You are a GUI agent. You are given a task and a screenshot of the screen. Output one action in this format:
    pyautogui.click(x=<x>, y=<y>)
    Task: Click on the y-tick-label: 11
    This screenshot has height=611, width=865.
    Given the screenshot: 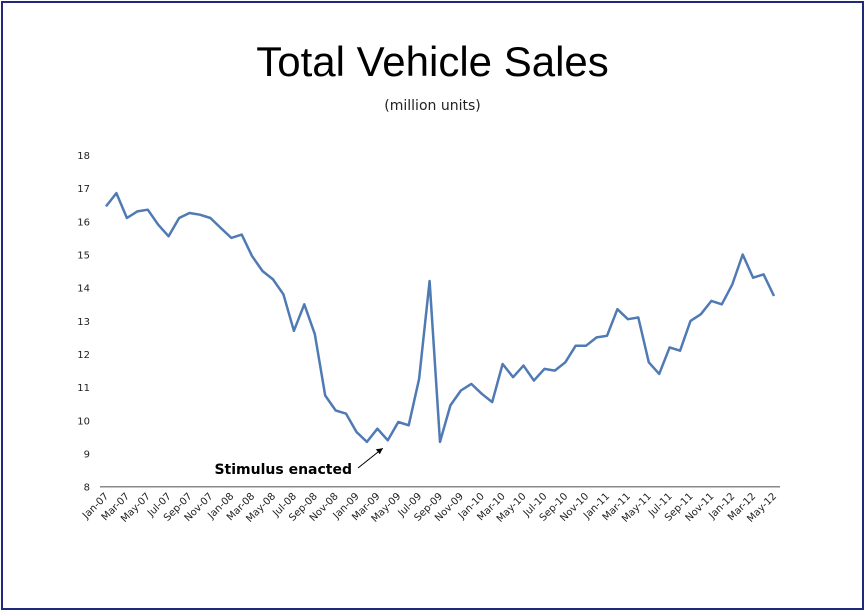 What is the action you would take?
    pyautogui.click(x=83, y=388)
    